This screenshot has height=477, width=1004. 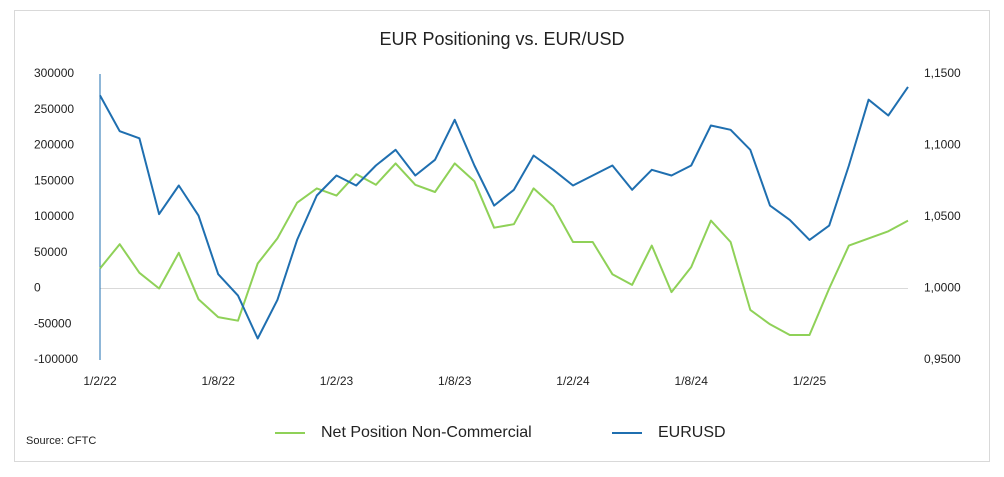 What do you see at coordinates (692, 432) in the screenshot?
I see `legend-label: EURUSD` at bounding box center [692, 432].